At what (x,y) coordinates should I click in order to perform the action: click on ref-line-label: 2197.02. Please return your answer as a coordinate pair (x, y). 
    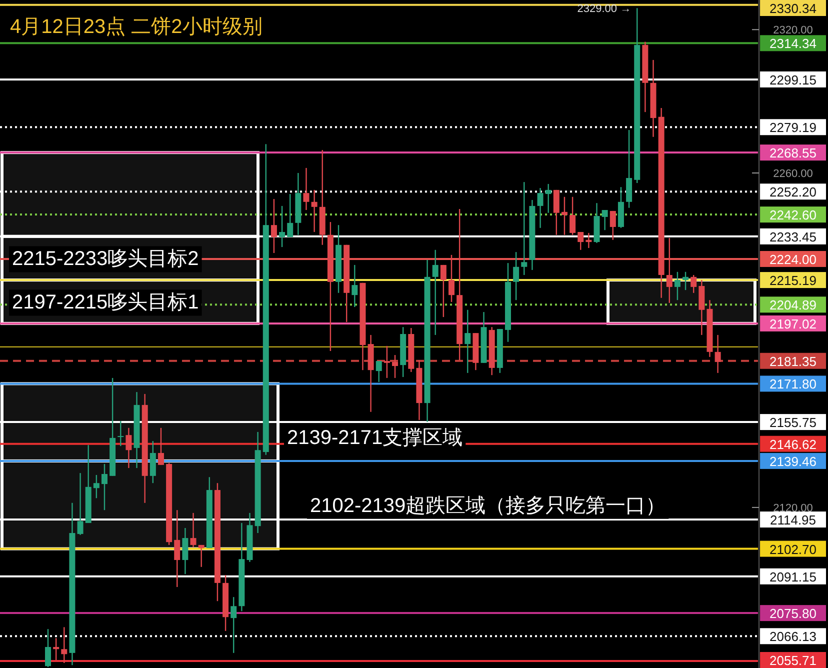
    Looking at the image, I should click on (793, 324).